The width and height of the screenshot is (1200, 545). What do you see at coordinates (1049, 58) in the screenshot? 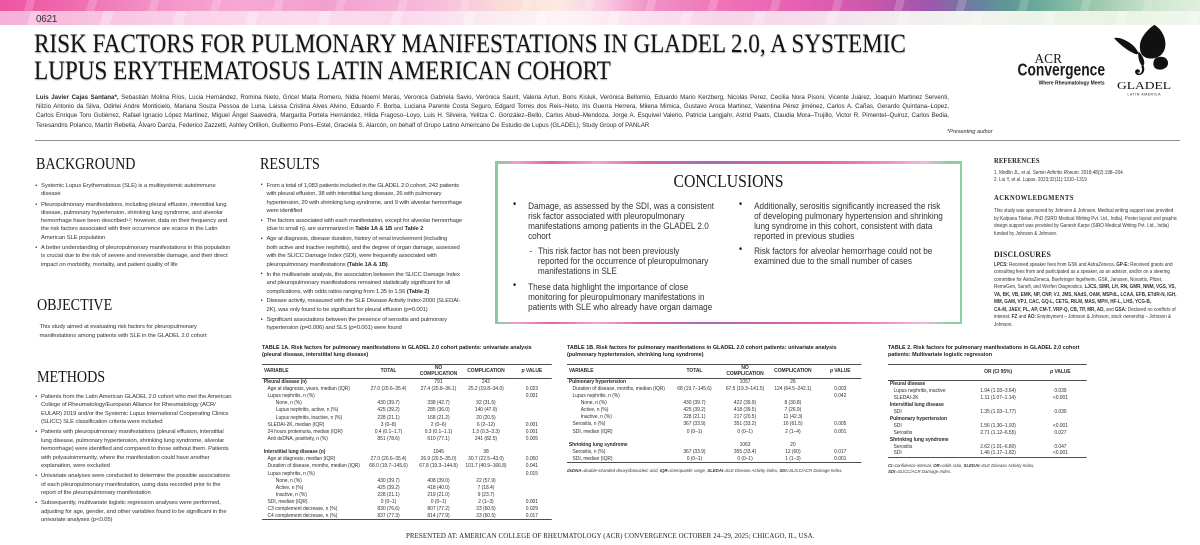
I see `svg-text: ACR` at bounding box center [1049, 58].